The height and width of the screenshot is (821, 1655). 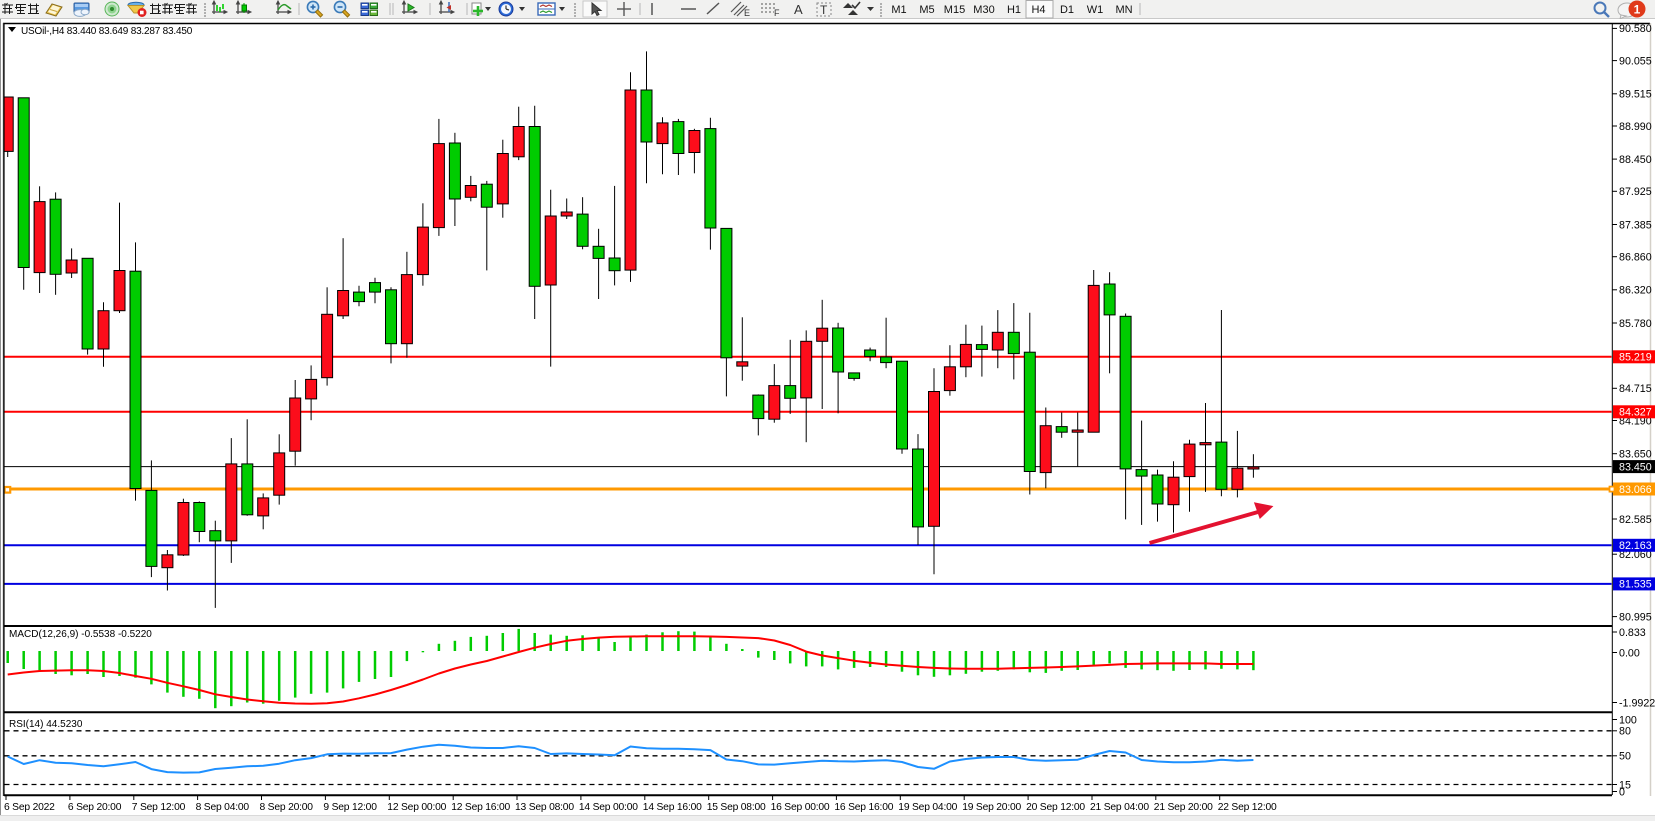 What do you see at coordinates (1637, 10) in the screenshot?
I see `svg-text: 1` at bounding box center [1637, 10].